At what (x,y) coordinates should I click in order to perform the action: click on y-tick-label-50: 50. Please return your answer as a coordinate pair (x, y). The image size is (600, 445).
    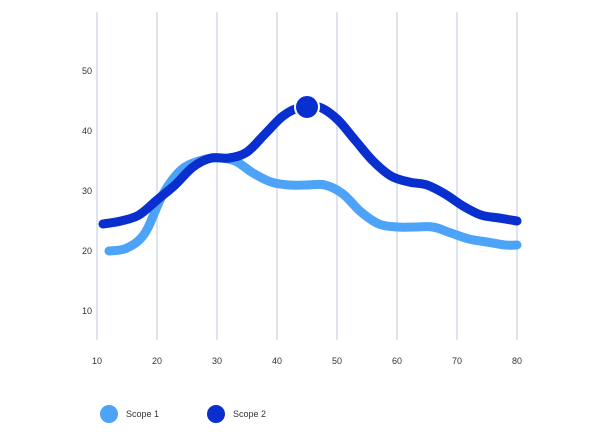
    Looking at the image, I should click on (87, 71).